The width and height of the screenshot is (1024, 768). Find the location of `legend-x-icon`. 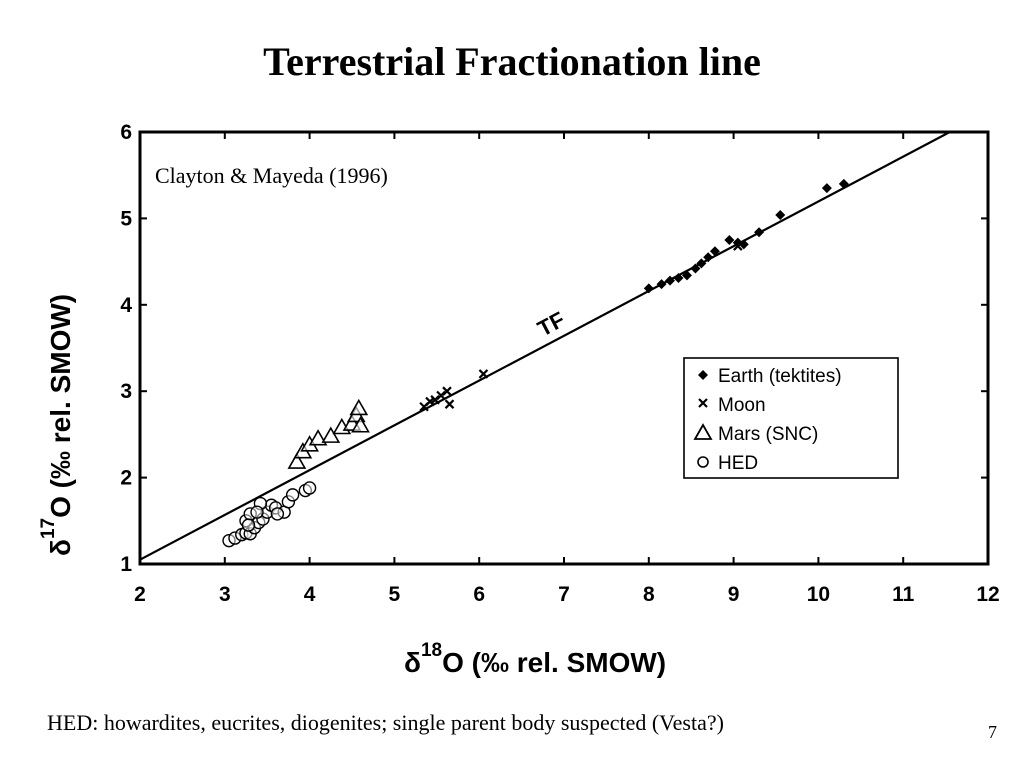

legend-x-icon is located at coordinates (703, 403).